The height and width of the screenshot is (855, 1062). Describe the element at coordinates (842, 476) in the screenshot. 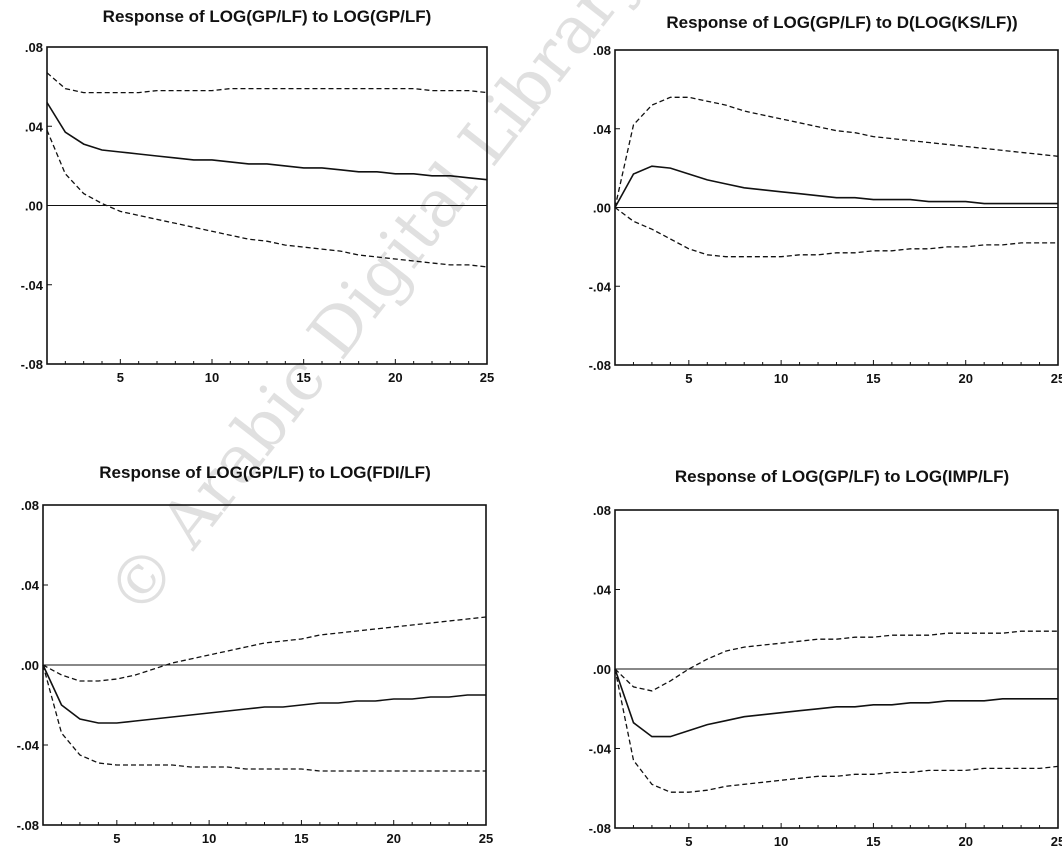

I see `chart-title: Response of LOG(GP/LF) to LOG(IMP/LF)` at that location.